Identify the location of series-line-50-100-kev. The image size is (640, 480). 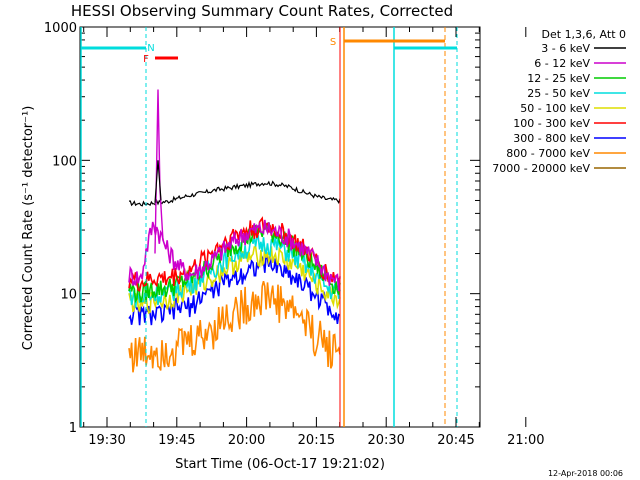
(234, 280).